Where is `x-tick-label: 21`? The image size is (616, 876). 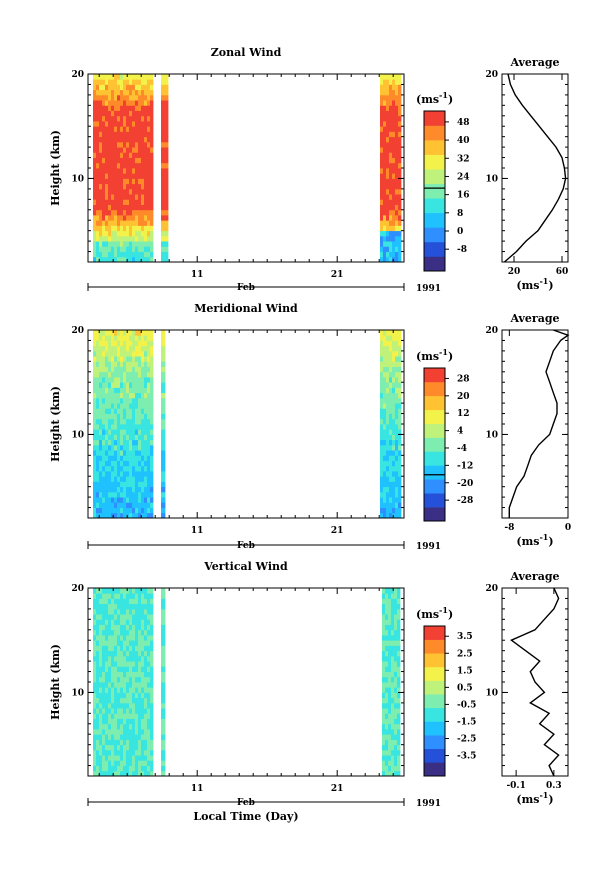
x-tick-label: 21 is located at coordinates (337, 789).